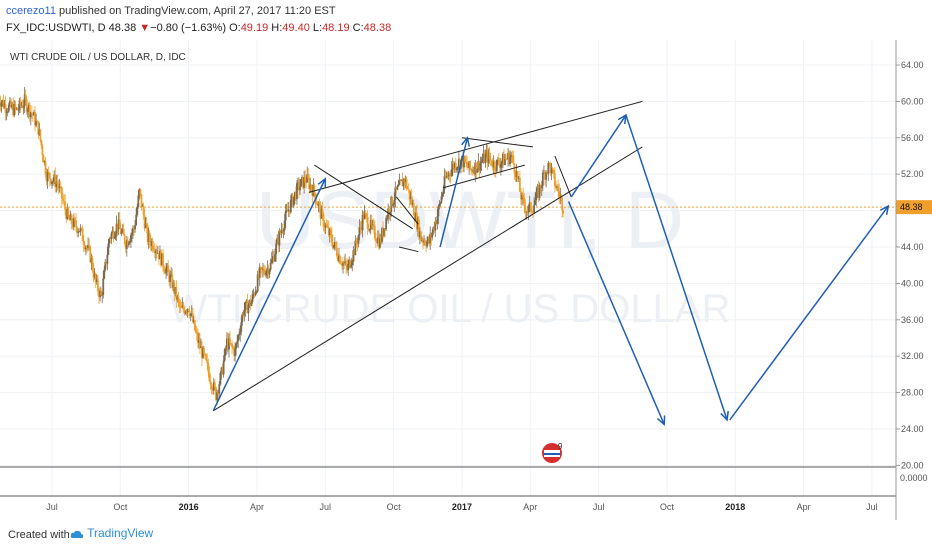 The width and height of the screenshot is (932, 550). I want to click on author-link: ccerezo11, so click(31, 11).